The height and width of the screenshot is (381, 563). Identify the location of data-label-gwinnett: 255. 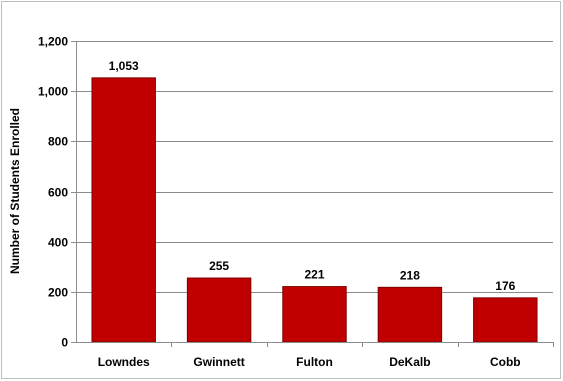
(219, 266).